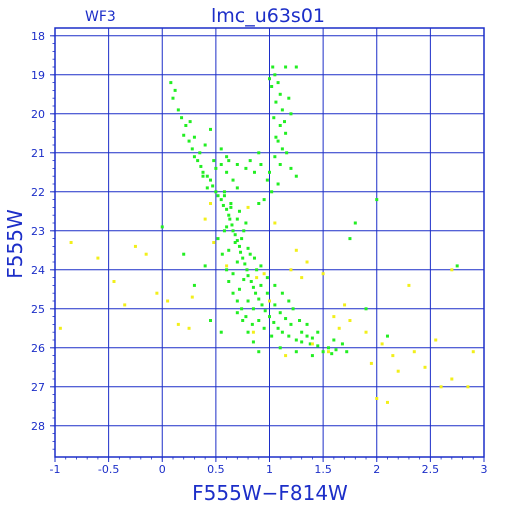 The width and height of the screenshot is (512, 517). I want to click on y-tick-label: 18, so click(38, 36).